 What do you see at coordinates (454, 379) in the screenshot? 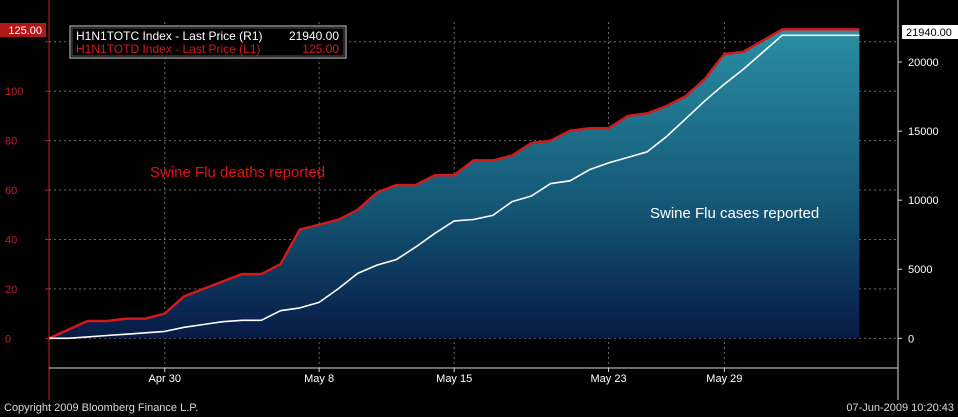
I see `x-tick-label: May 15` at bounding box center [454, 379].